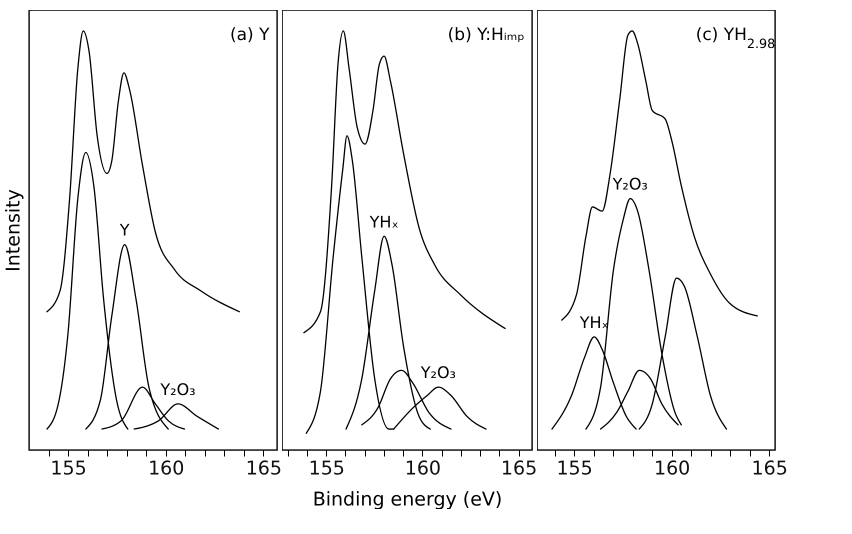  Describe the element at coordinates (250, 35) in the screenshot. I see `chart-title: (a) Y` at that location.